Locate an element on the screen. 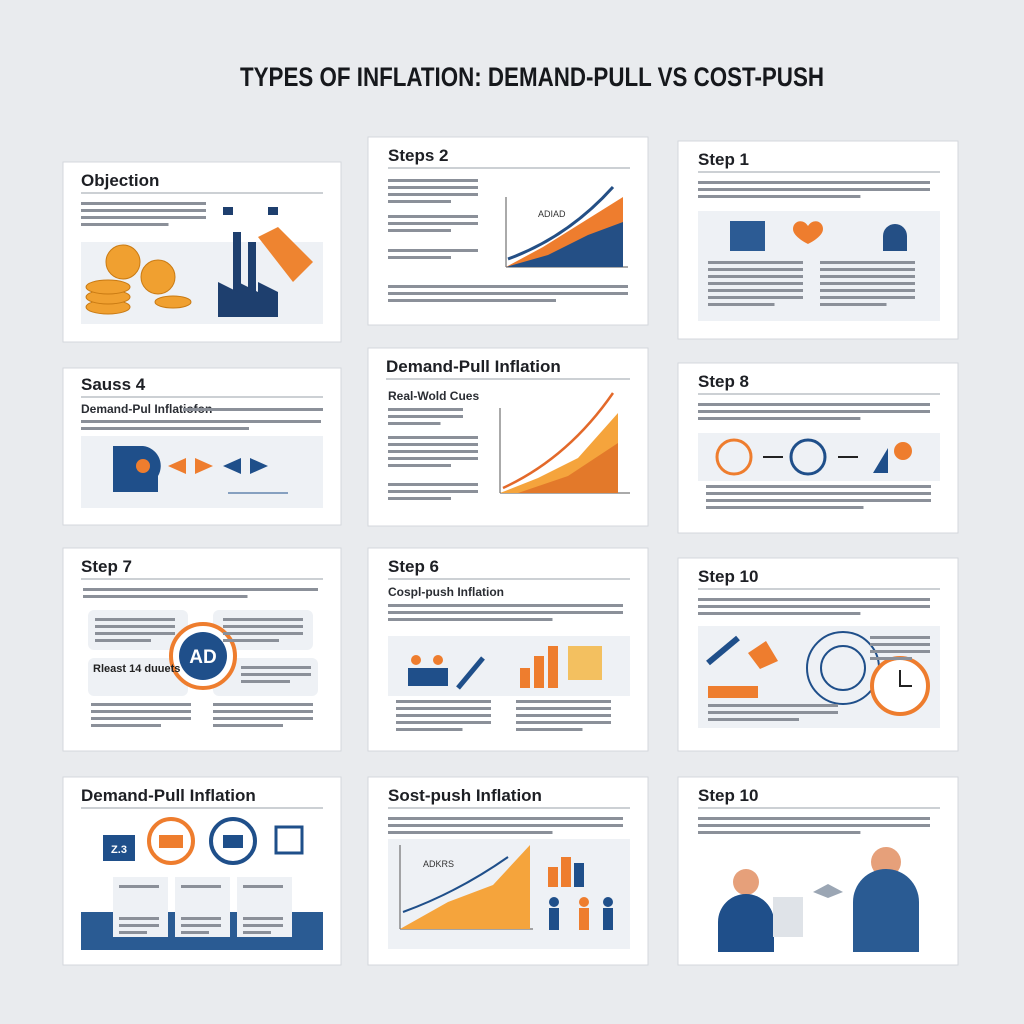  slide-title: Step 8 is located at coordinates (723, 381).